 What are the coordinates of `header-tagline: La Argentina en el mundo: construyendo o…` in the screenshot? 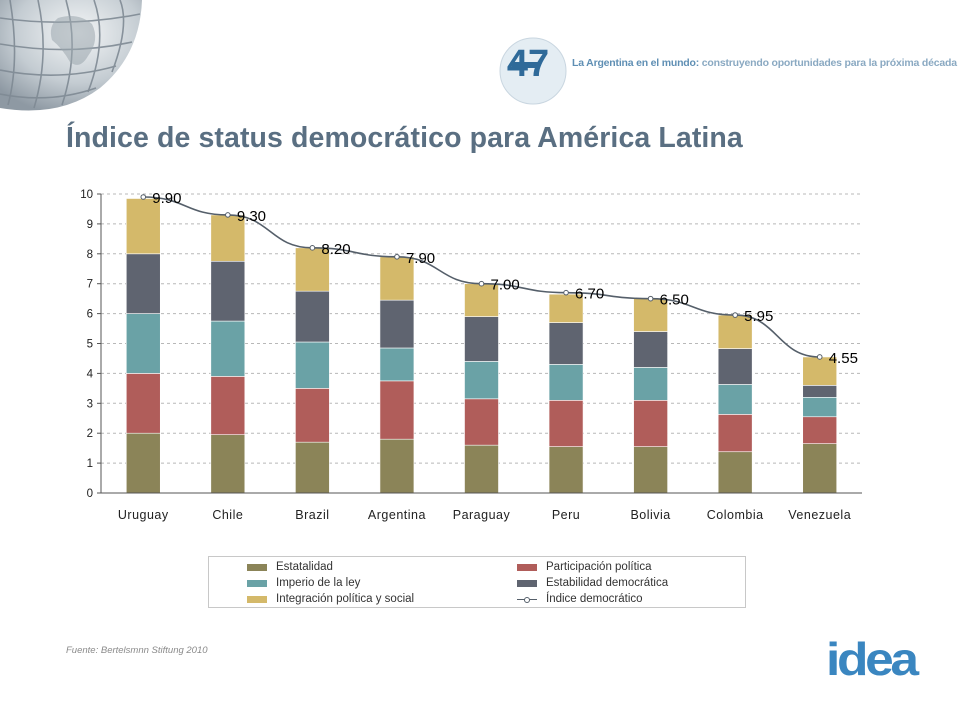 It's located at (764, 63).